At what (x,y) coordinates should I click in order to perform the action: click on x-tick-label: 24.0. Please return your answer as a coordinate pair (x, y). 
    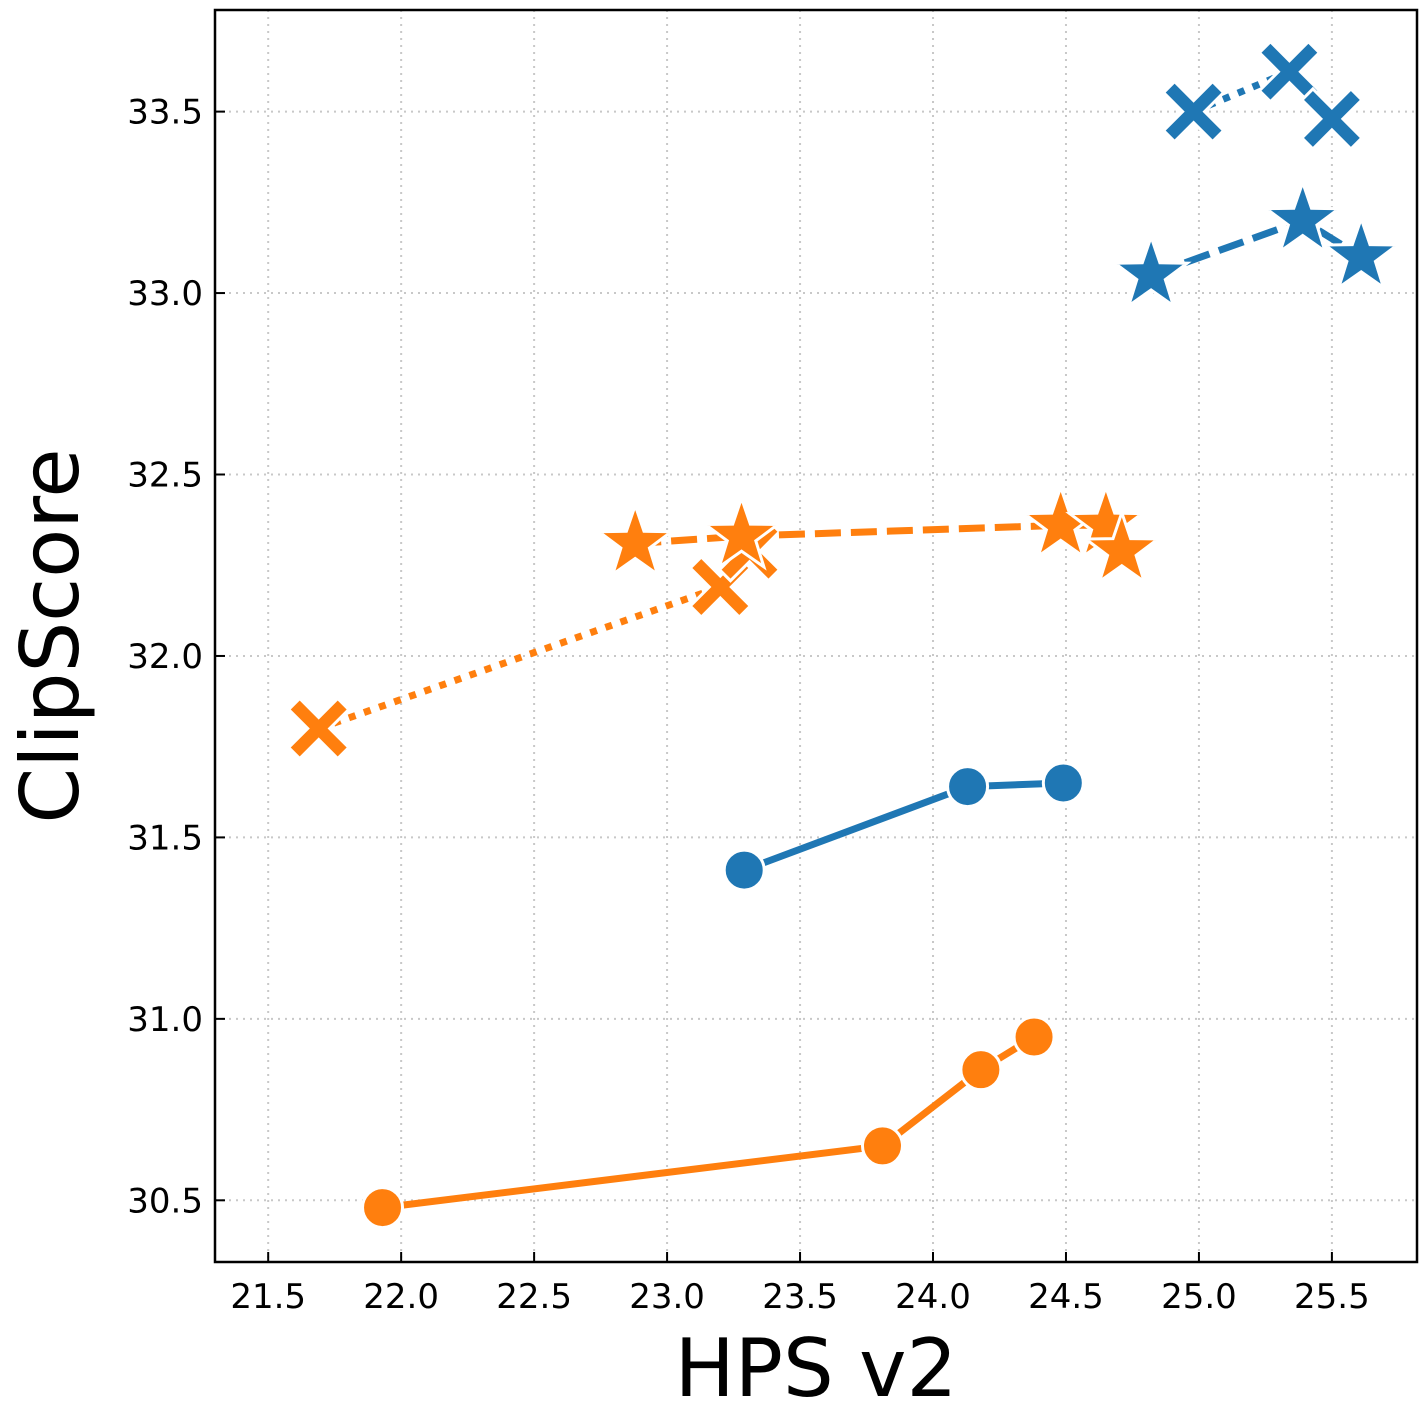
    Looking at the image, I should click on (933, 1297).